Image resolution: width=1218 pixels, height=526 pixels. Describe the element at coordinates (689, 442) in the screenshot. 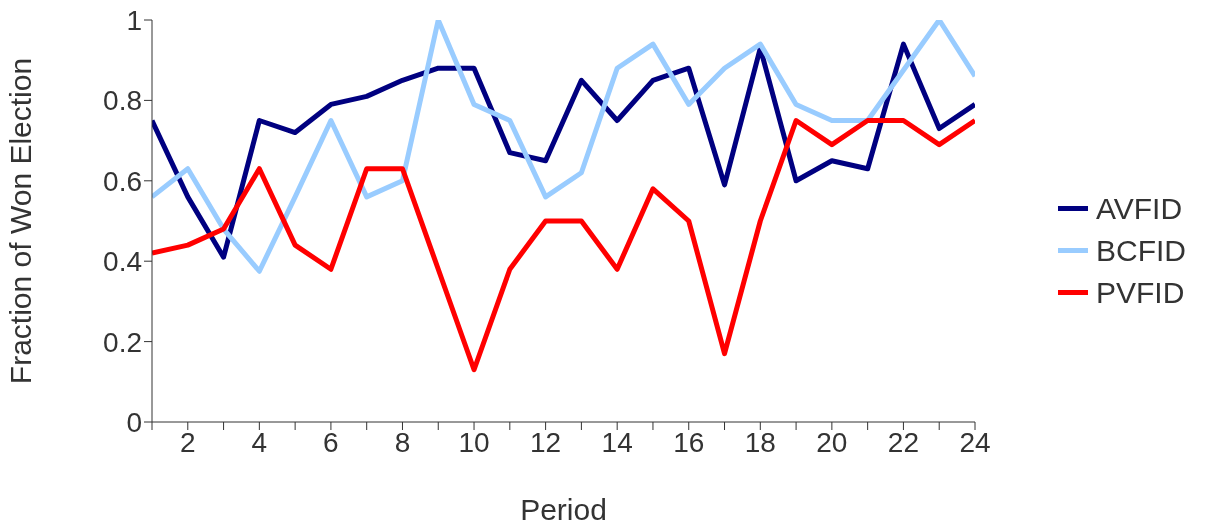

I see `x-tick-label: 16` at that location.